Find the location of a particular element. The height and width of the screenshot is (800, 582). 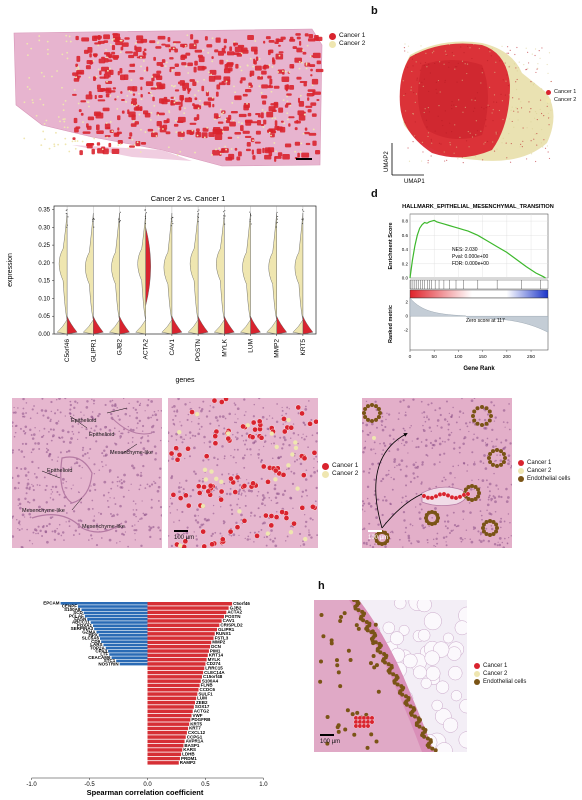

positive-bar-label: PDGFRB is located at coordinates (201, 719).